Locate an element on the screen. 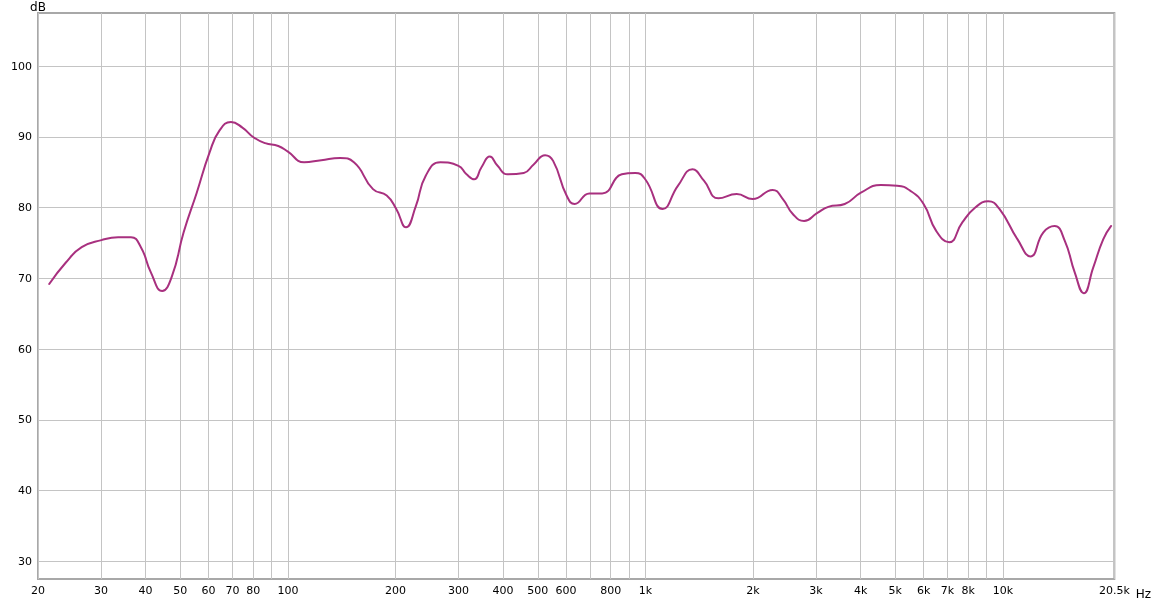 This screenshot has height=600, width=1154. x-tick-label: 100 is located at coordinates (288, 590).